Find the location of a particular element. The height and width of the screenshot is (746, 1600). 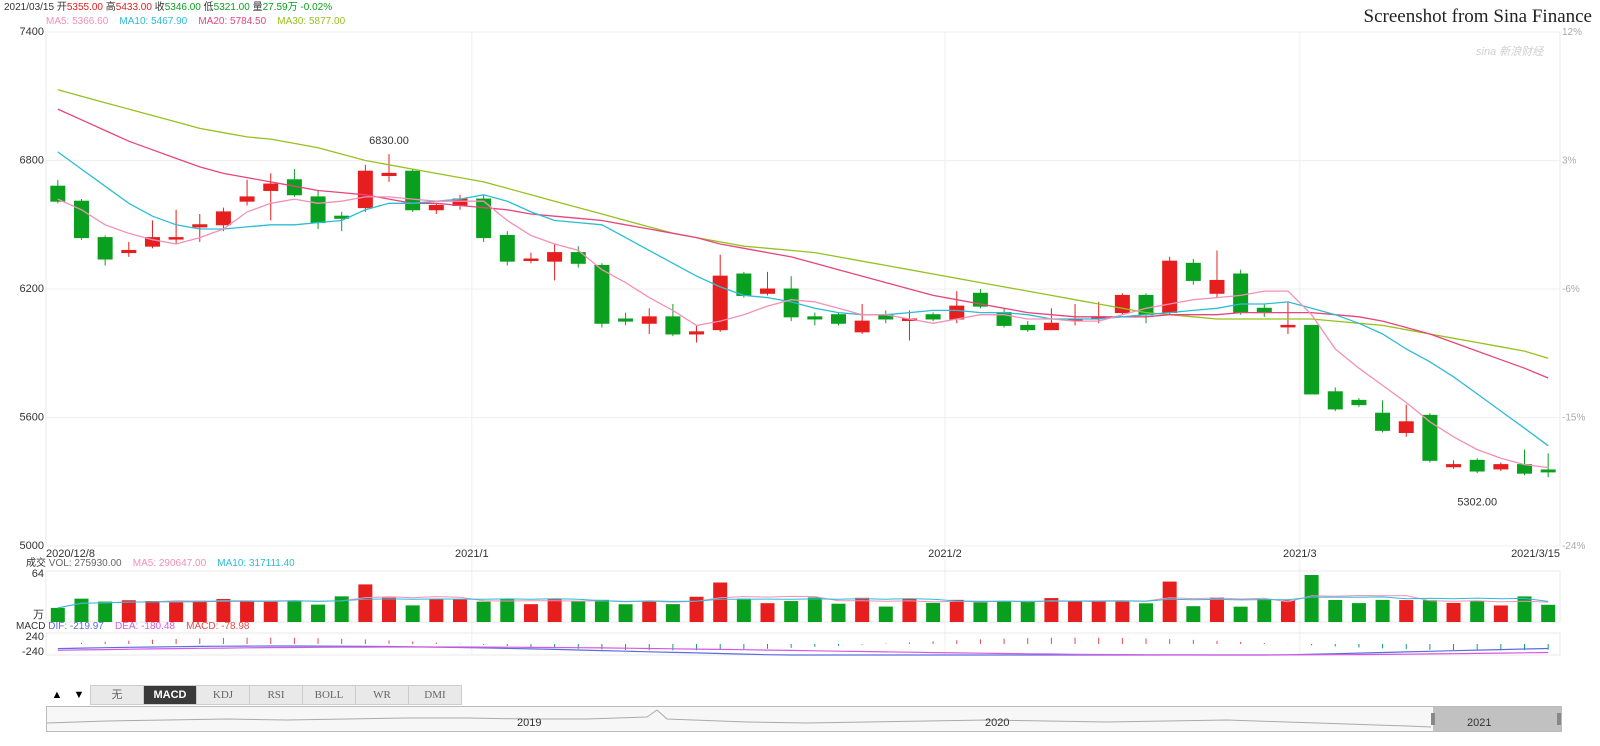

macd-plot-area is located at coordinates (803, 644).